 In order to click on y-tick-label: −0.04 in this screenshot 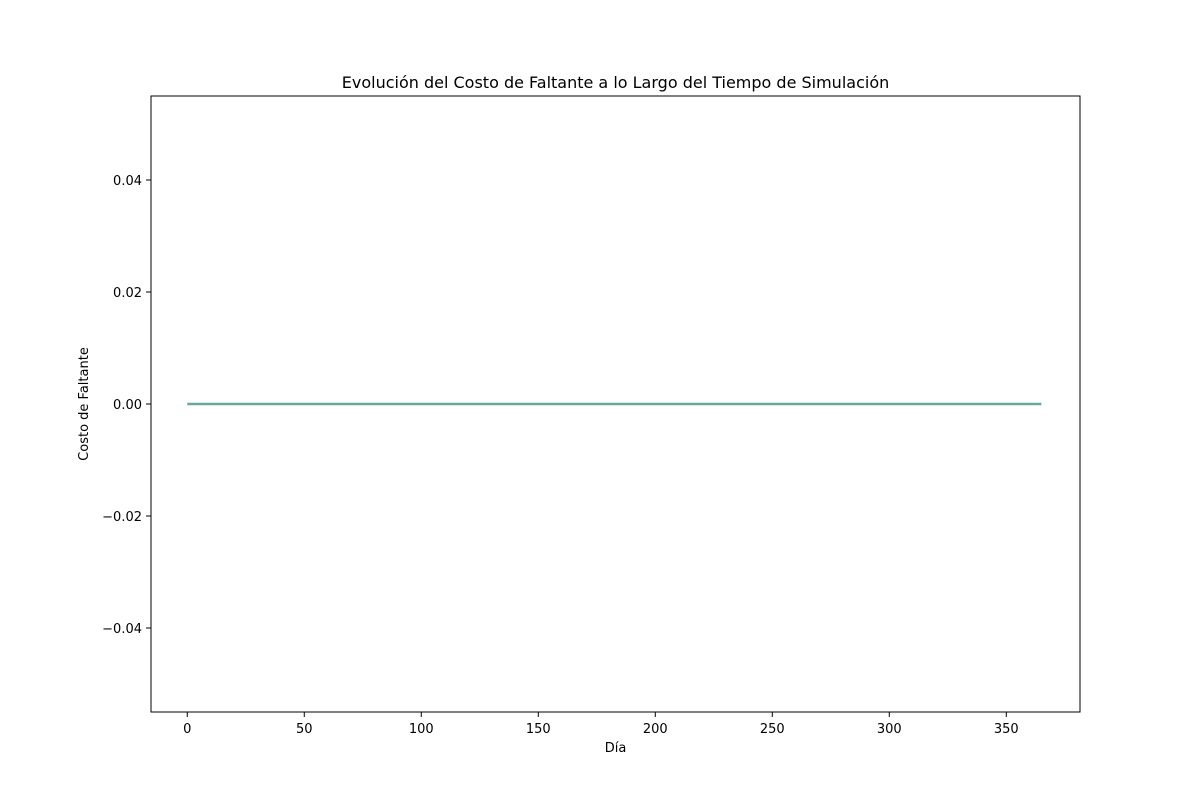, I will do `click(122, 629)`.